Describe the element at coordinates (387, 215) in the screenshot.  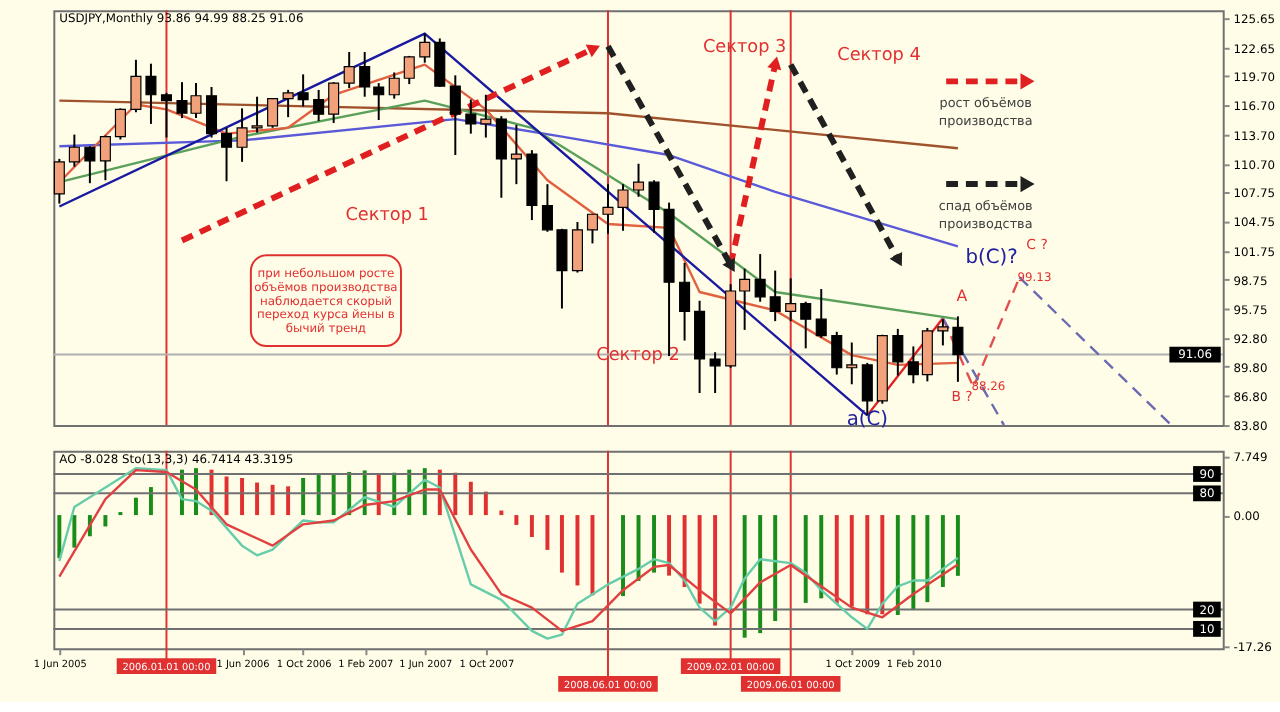
I see `annotation: Сектор 1` at that location.